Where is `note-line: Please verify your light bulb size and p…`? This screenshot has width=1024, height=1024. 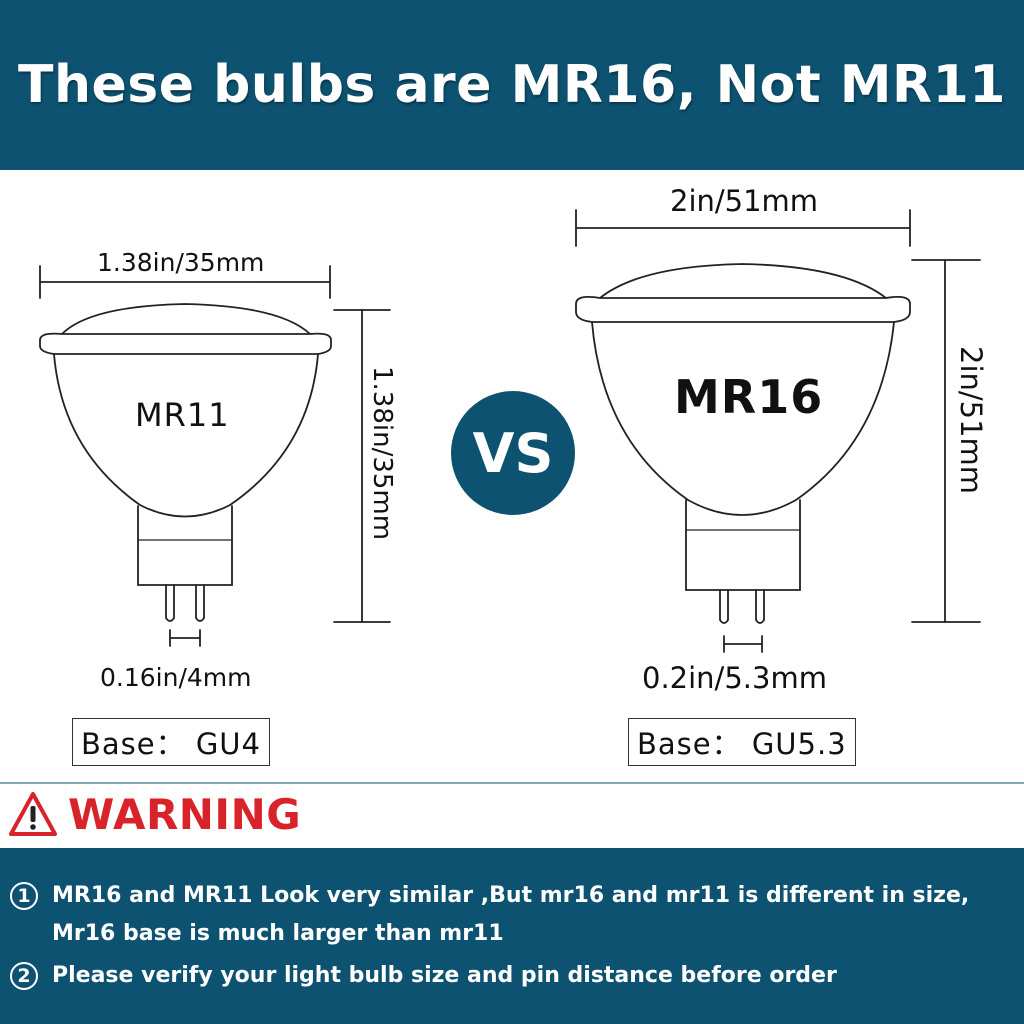 note-line: Please verify your light bulb size and p… is located at coordinates (444, 975).